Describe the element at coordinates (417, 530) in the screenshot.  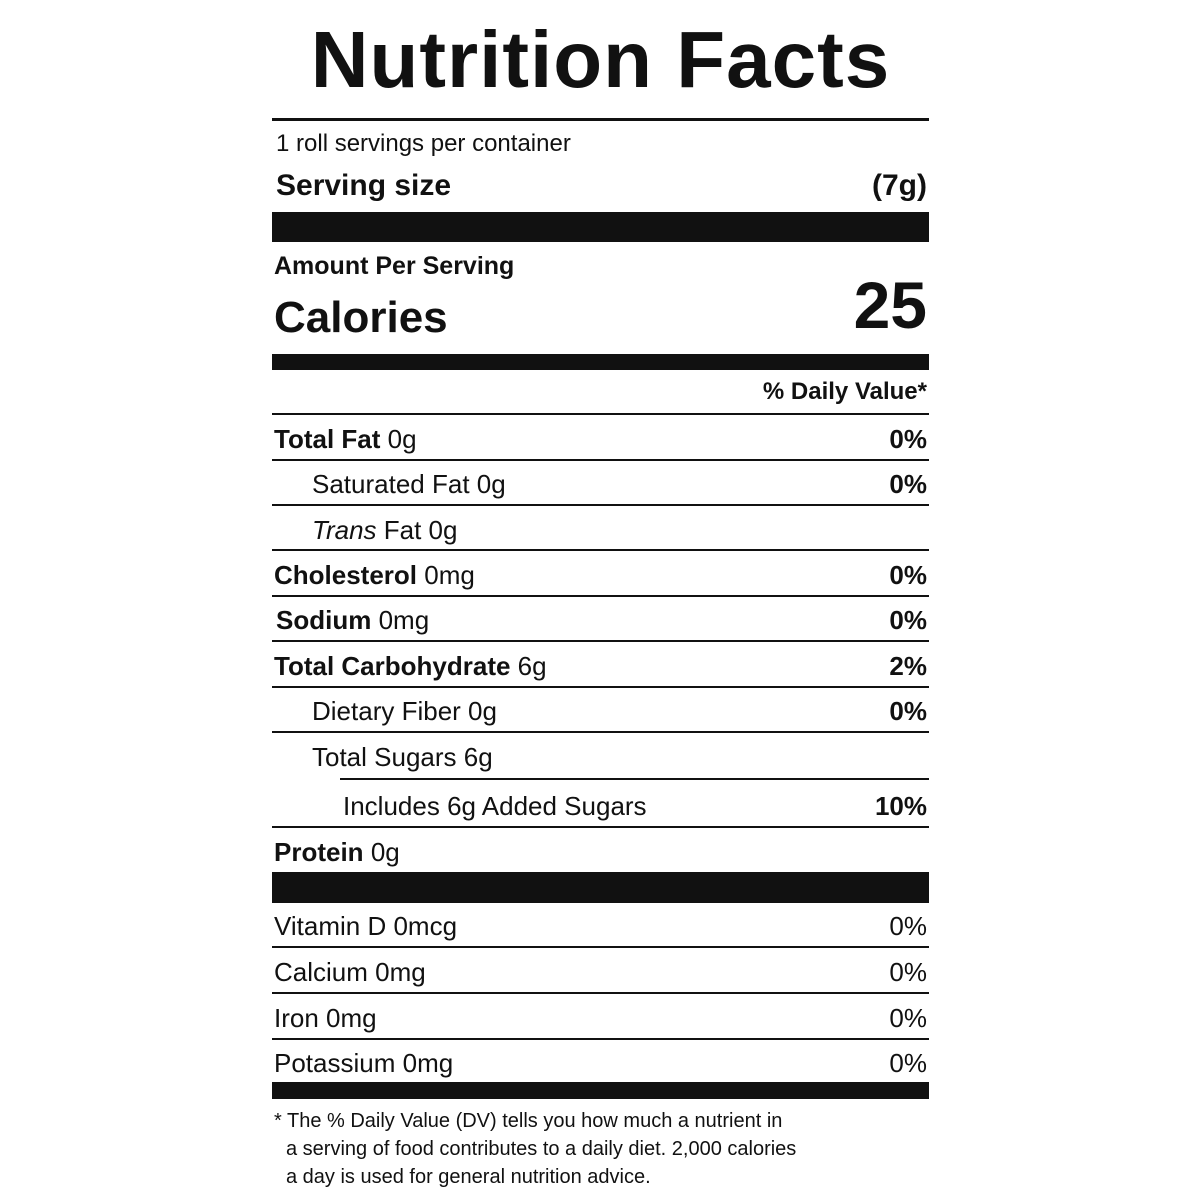
I see `trans-fat-rest: Fat 0g` at that location.